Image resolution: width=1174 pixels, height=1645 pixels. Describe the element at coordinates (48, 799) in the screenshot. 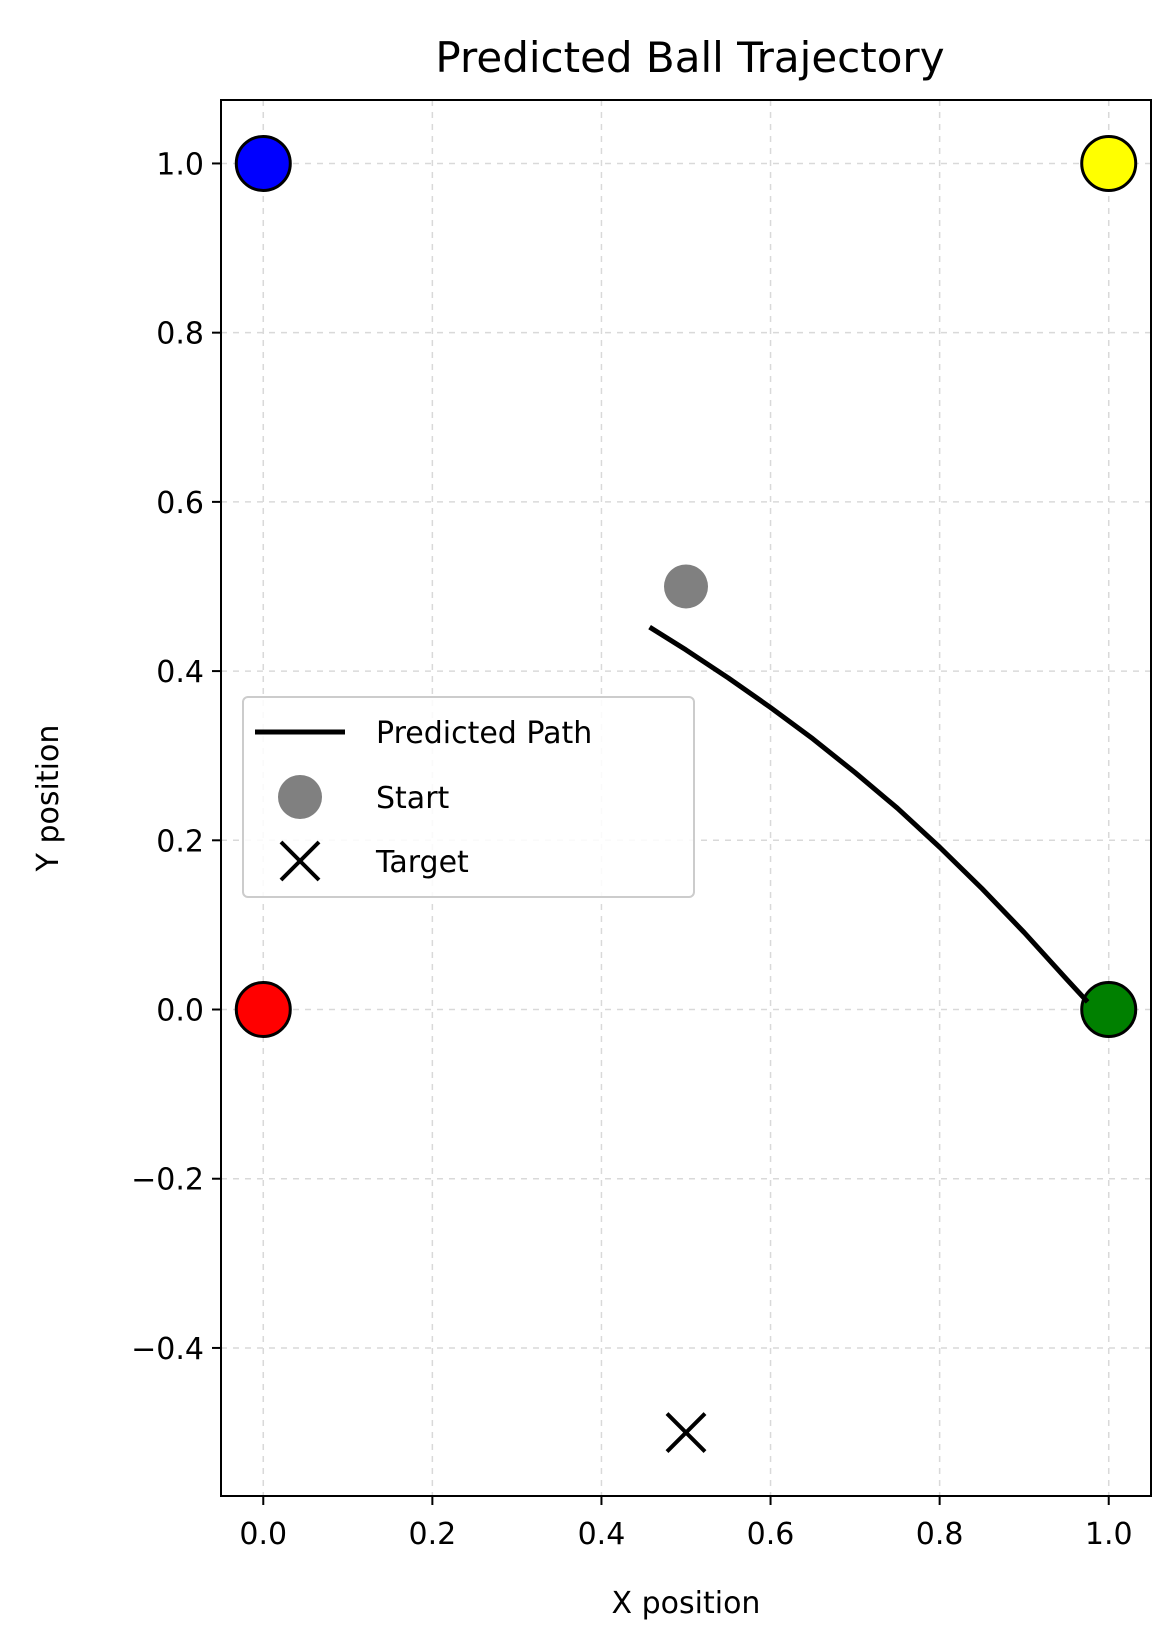

I see `y-axis-label: Y position` at that location.